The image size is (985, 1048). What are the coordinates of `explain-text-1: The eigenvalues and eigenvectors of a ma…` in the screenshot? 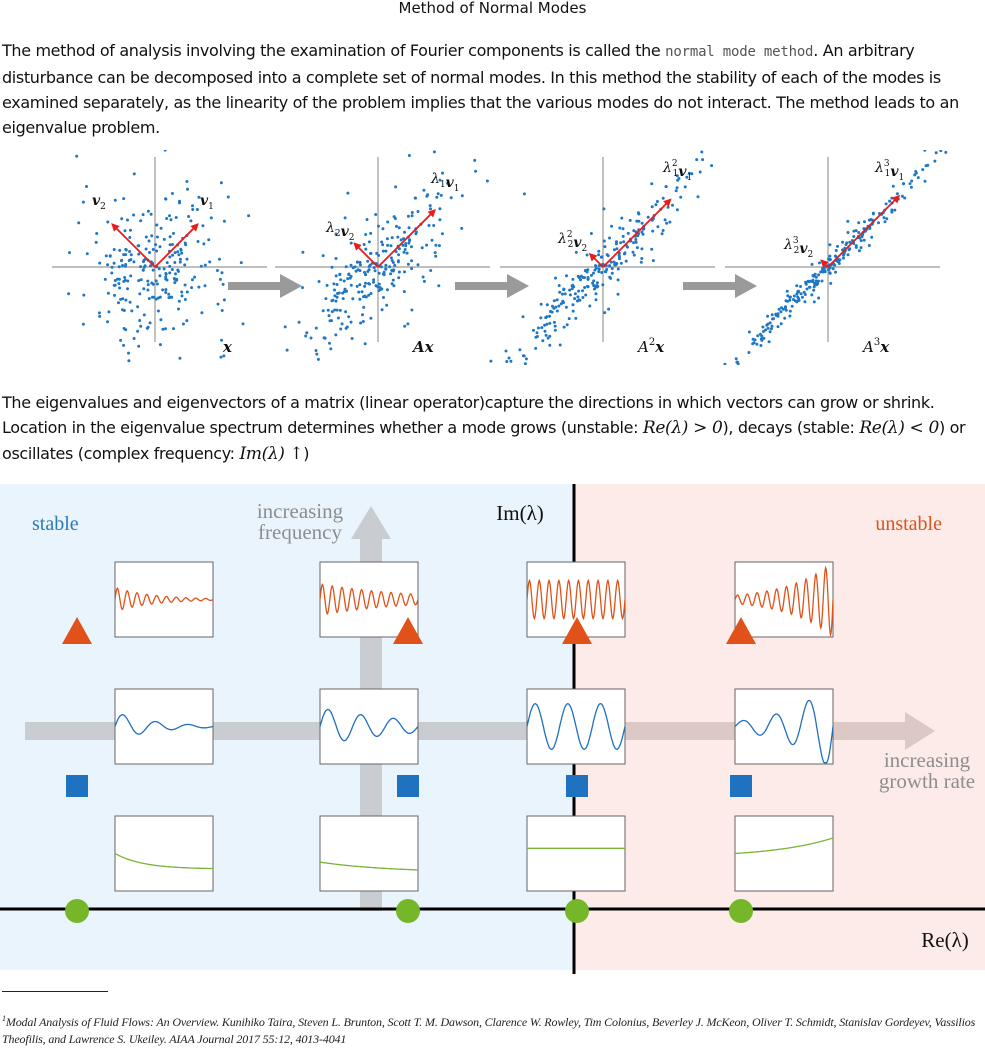 It's located at (468, 415).